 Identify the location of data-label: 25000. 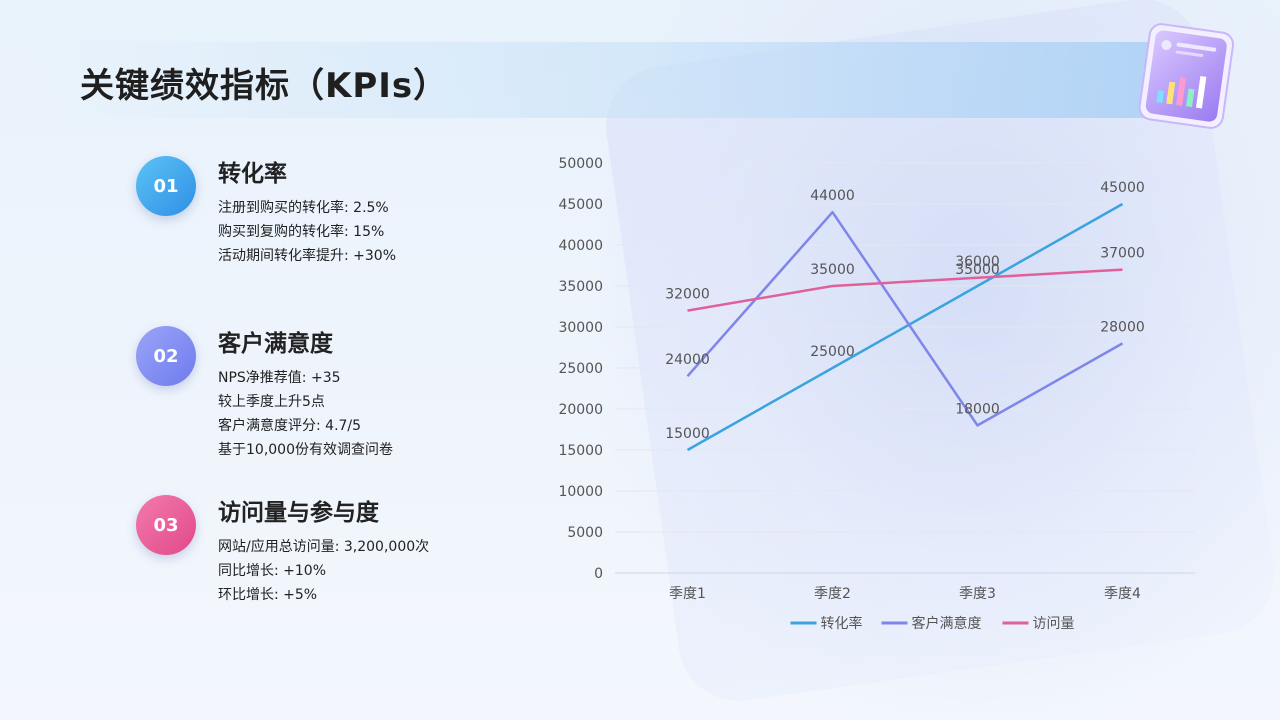
(832, 352).